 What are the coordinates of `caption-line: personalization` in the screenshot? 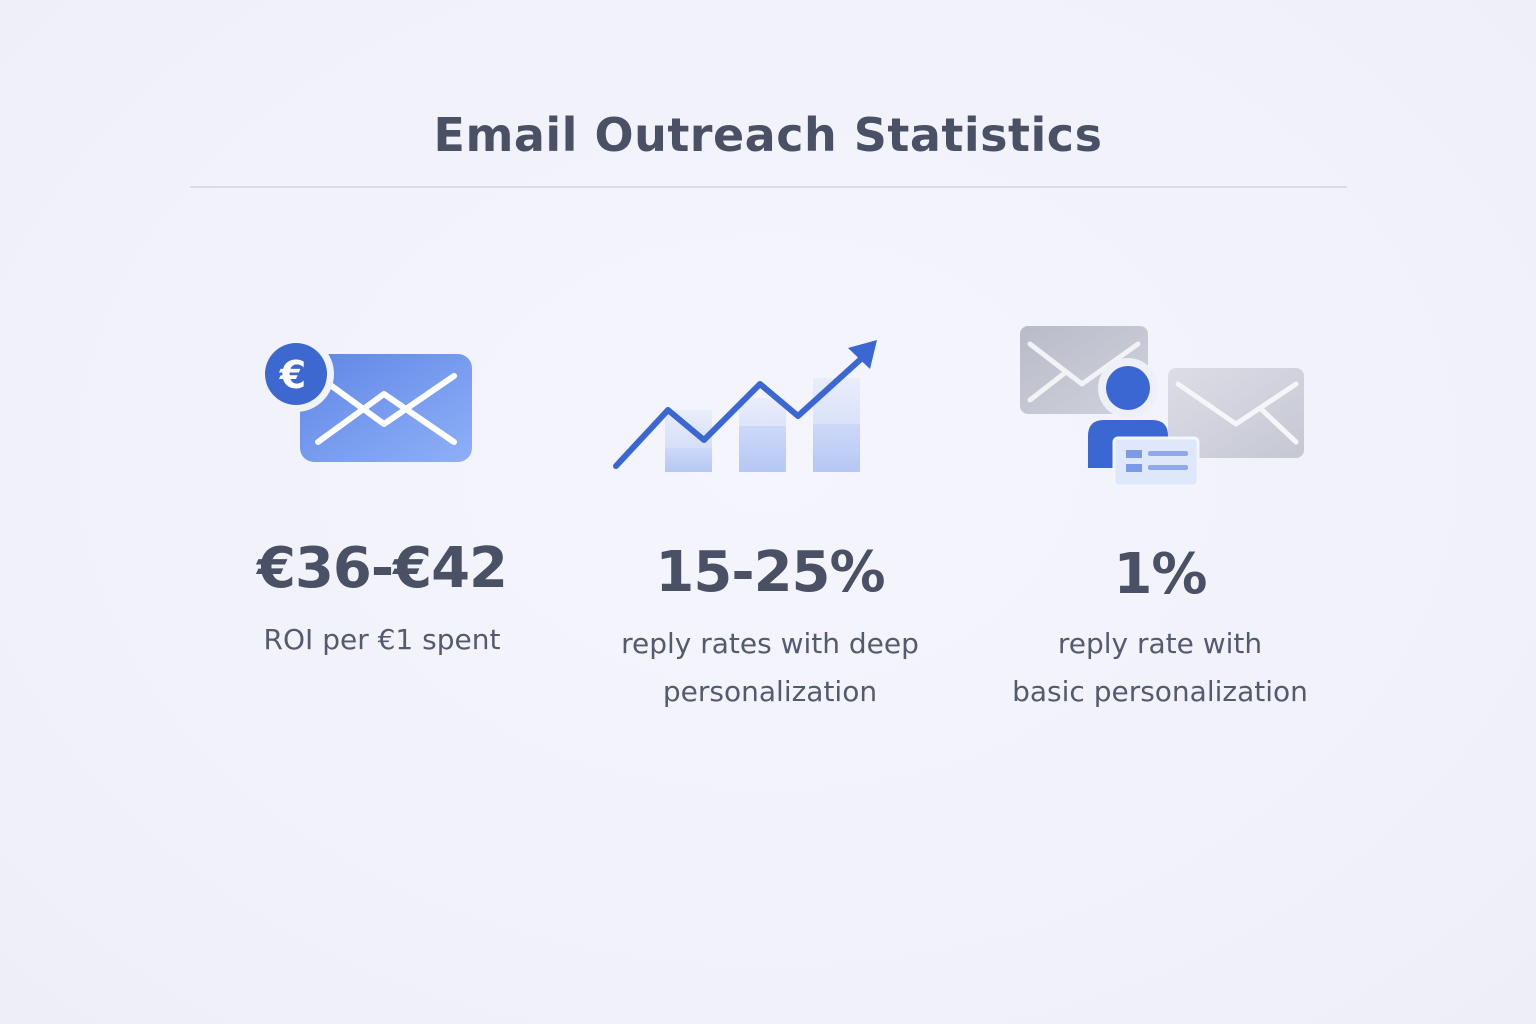 It's located at (770, 691).